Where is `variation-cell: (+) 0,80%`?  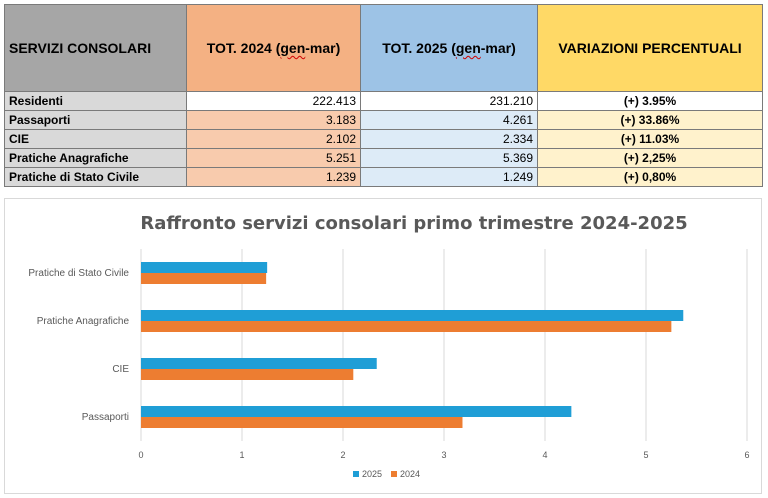
variation-cell: (+) 0,80% is located at coordinates (650, 177).